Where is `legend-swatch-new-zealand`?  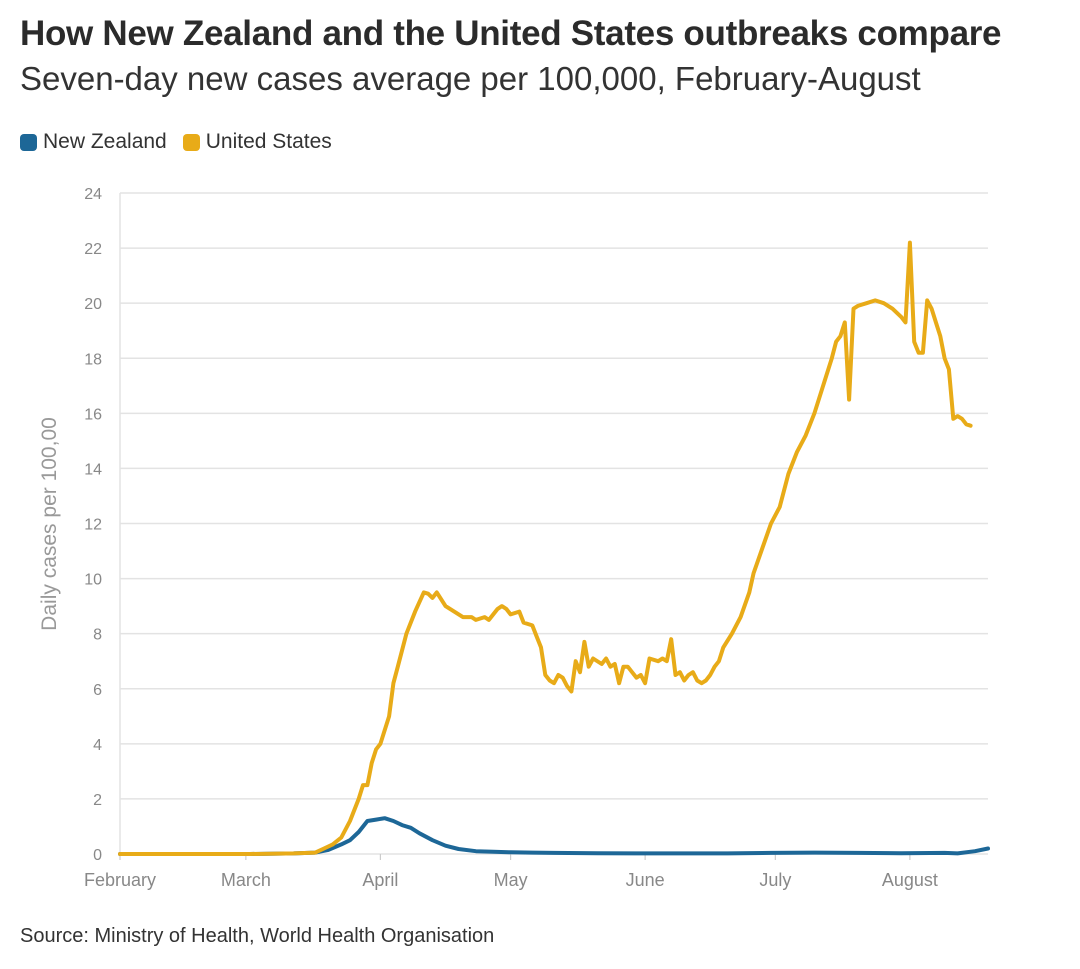
legend-swatch-new-zealand is located at coordinates (28, 142).